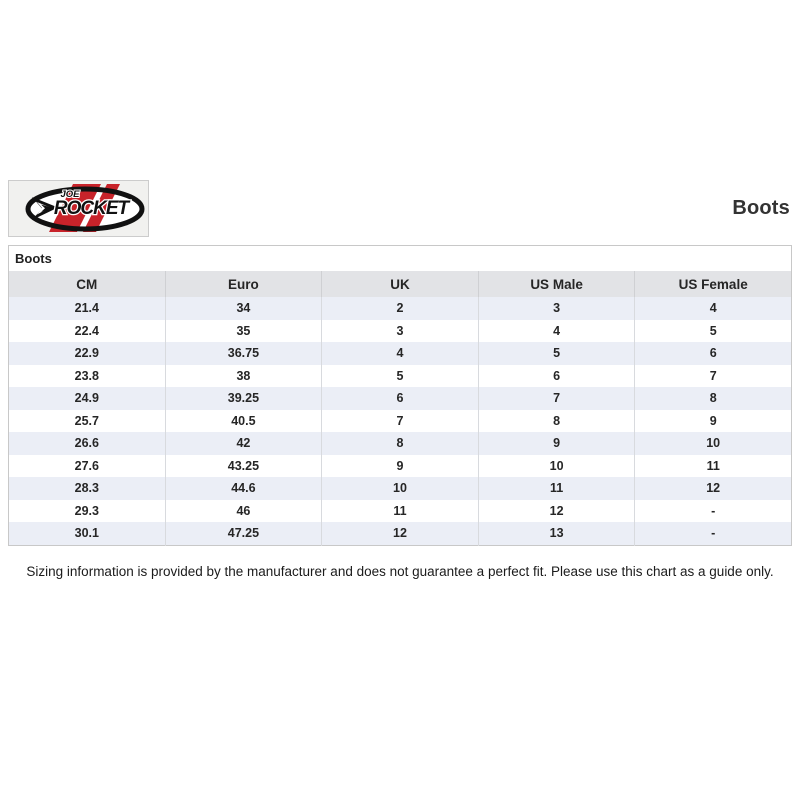  Describe the element at coordinates (244, 398) in the screenshot. I see `size-cell: 39.25` at that location.